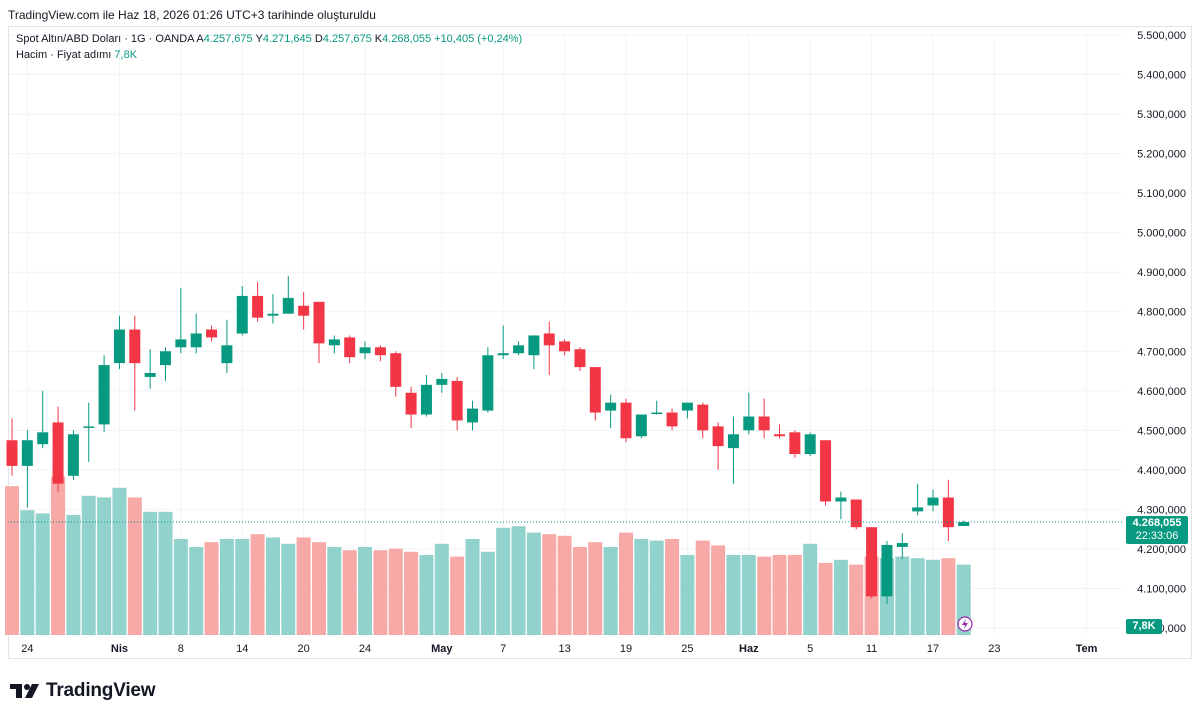 The height and width of the screenshot is (716, 1200). Describe the element at coordinates (24, 691) in the screenshot. I see `tradingview-icon` at that location.